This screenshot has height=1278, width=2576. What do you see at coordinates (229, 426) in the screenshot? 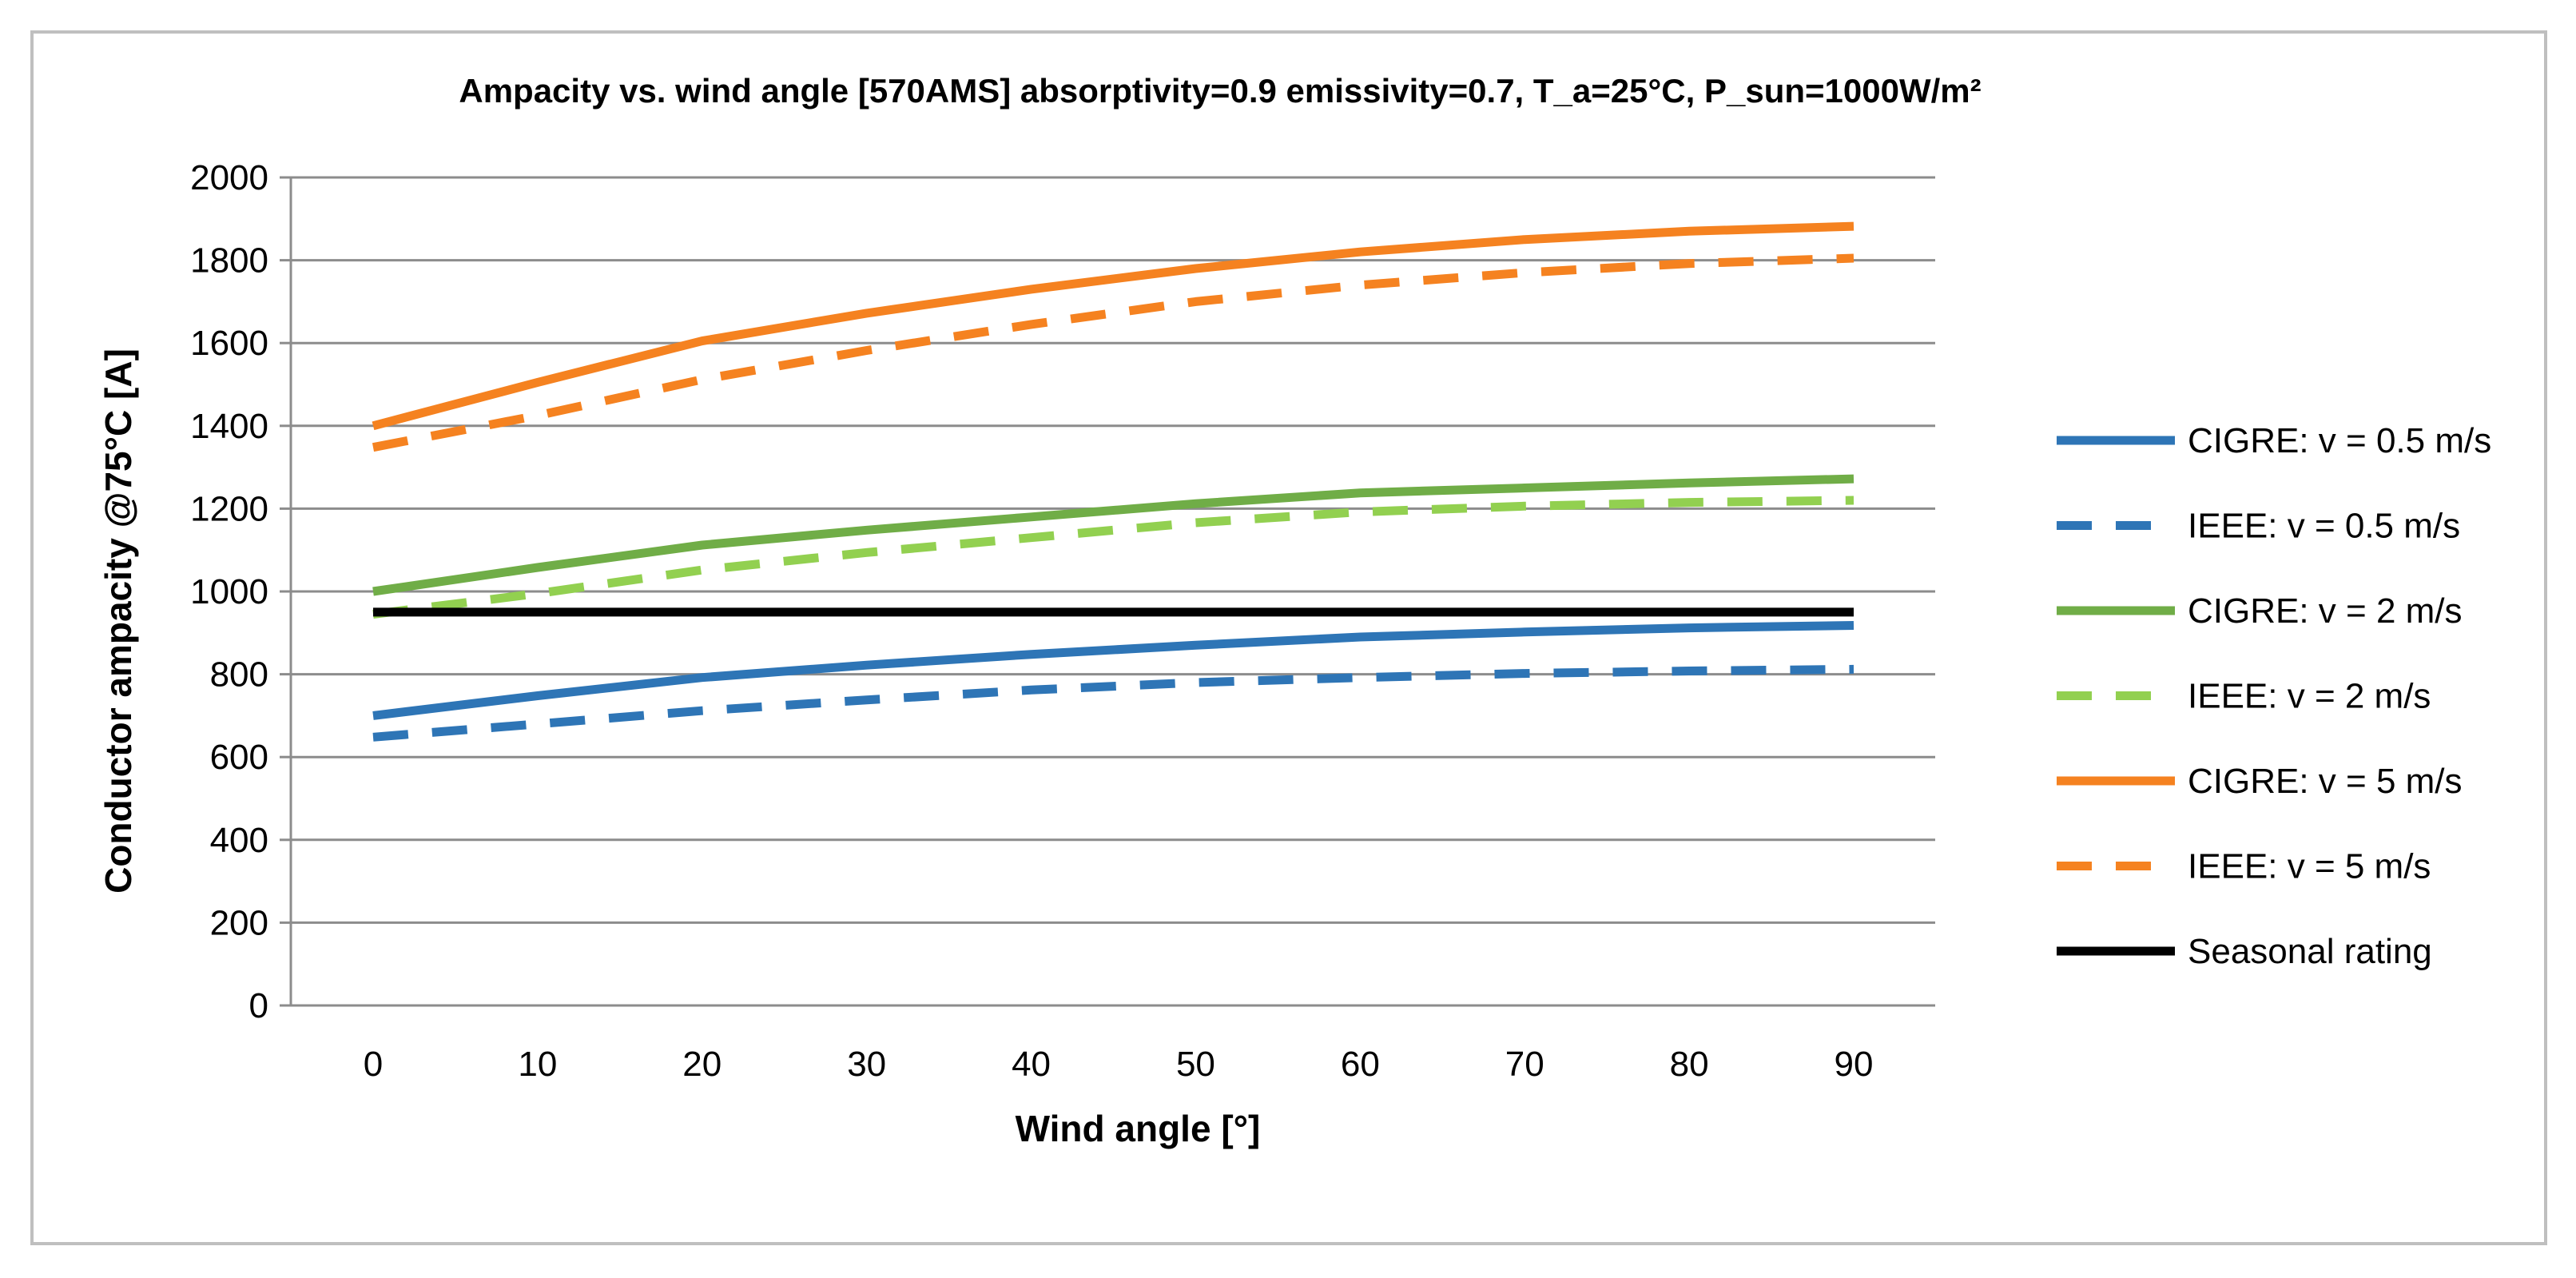
I see `y-tick-label: 1400` at bounding box center [229, 426].